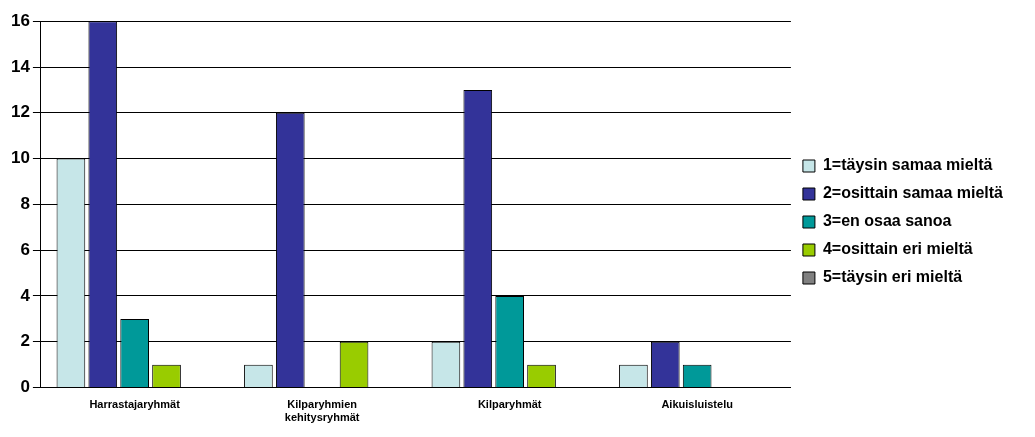 This screenshot has width=1035, height=437. I want to click on y-tick-label: 12, so click(20, 112).